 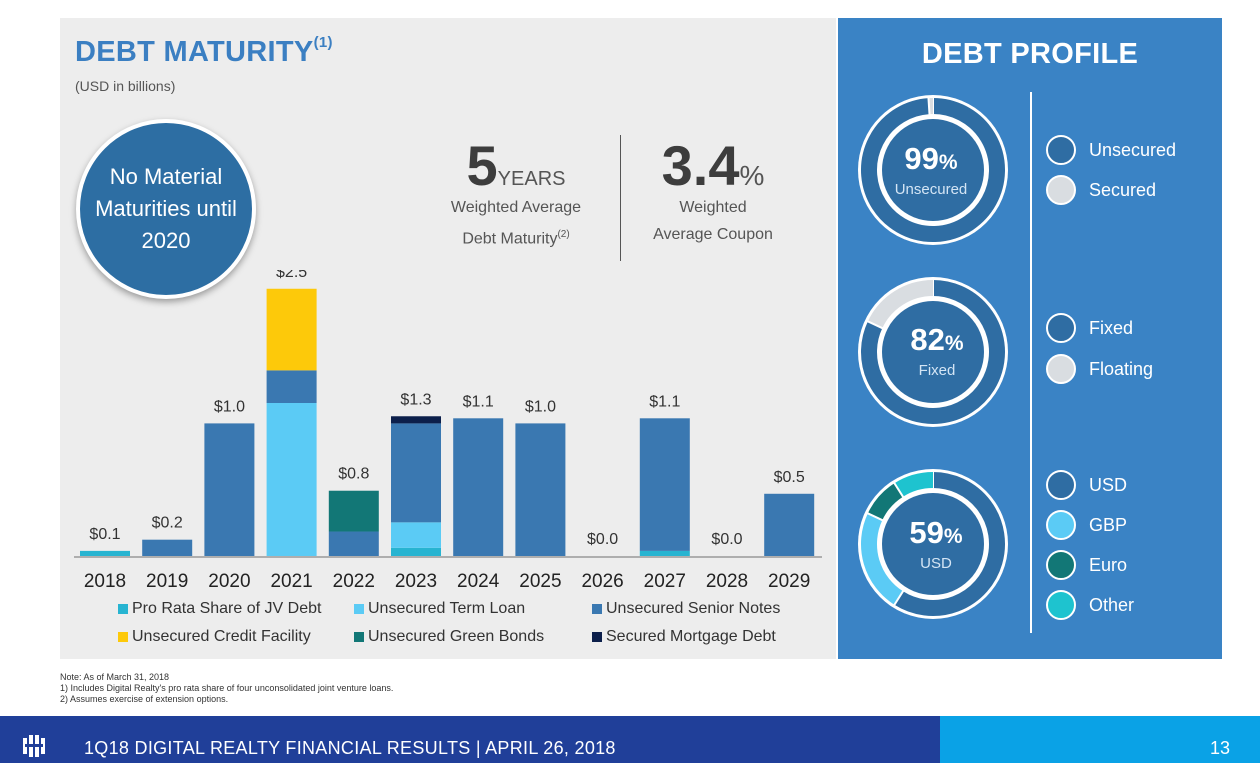 I want to click on bar-total-label-2024: $1.1, so click(x=478, y=401).